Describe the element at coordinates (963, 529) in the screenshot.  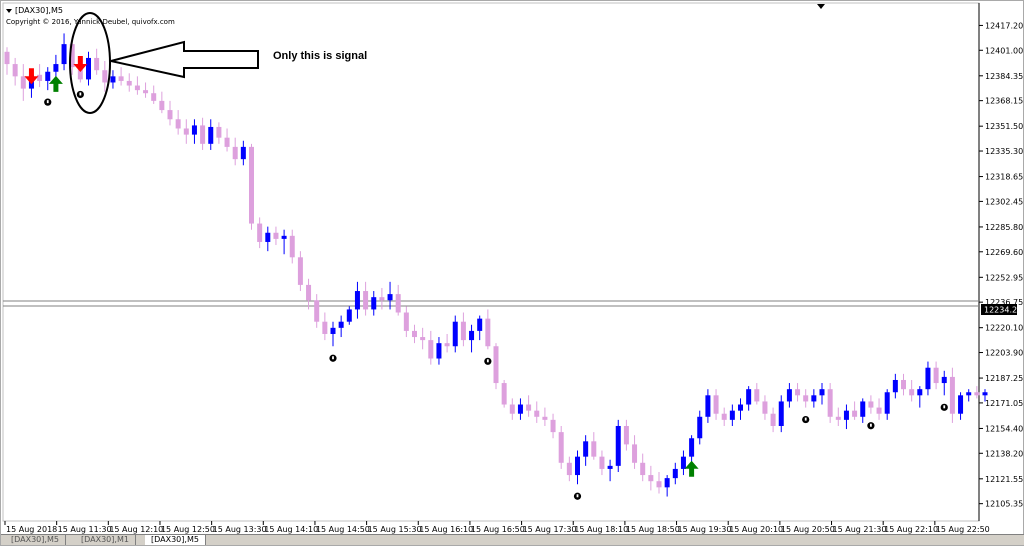
I see `x-tick-label: 15 Aug 22:50` at that location.